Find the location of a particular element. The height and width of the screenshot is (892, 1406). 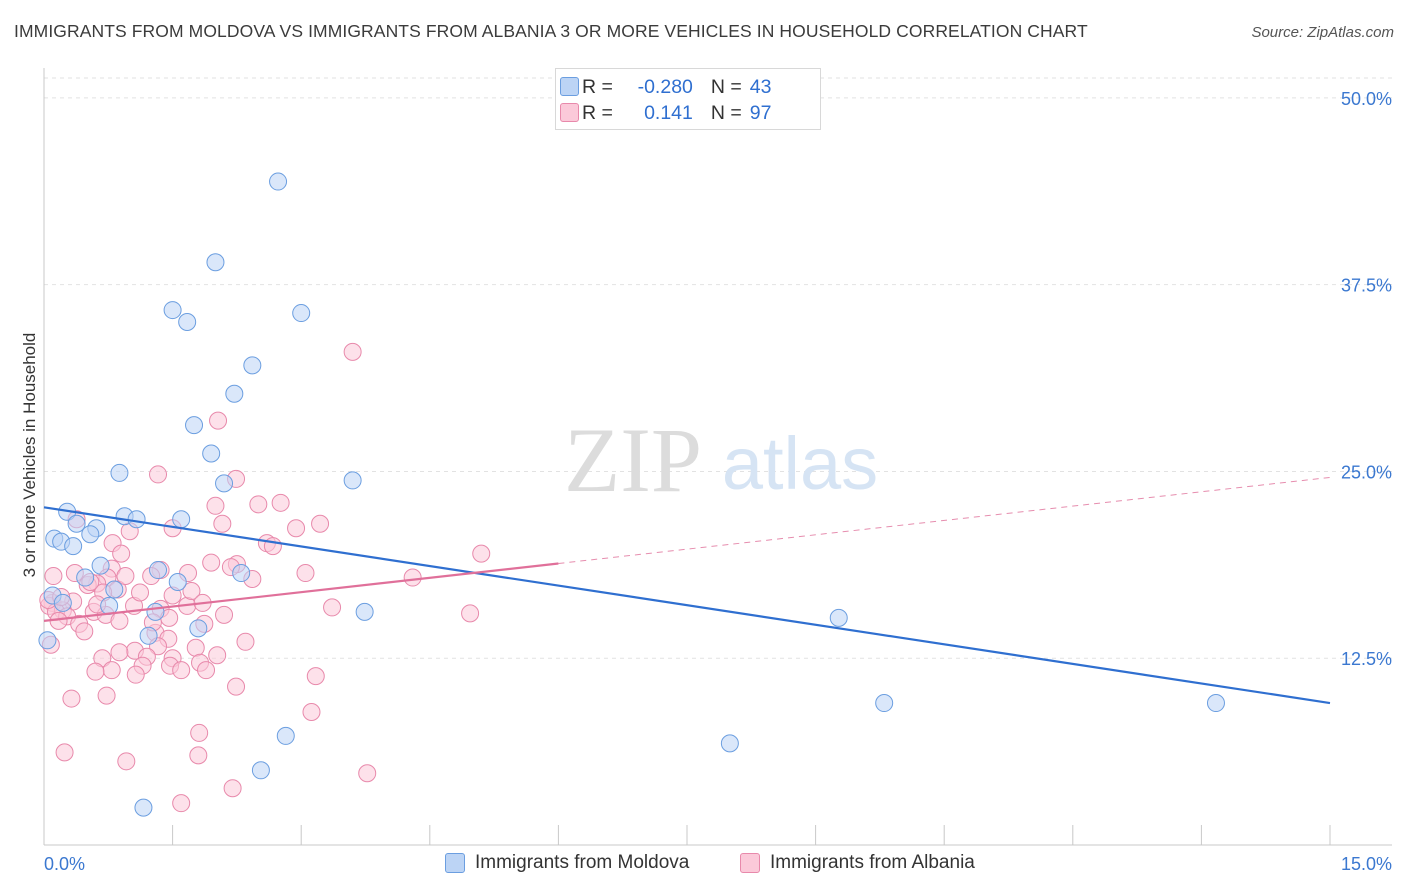

x-tick-label-min: 0.0% is located at coordinates (64, 864).